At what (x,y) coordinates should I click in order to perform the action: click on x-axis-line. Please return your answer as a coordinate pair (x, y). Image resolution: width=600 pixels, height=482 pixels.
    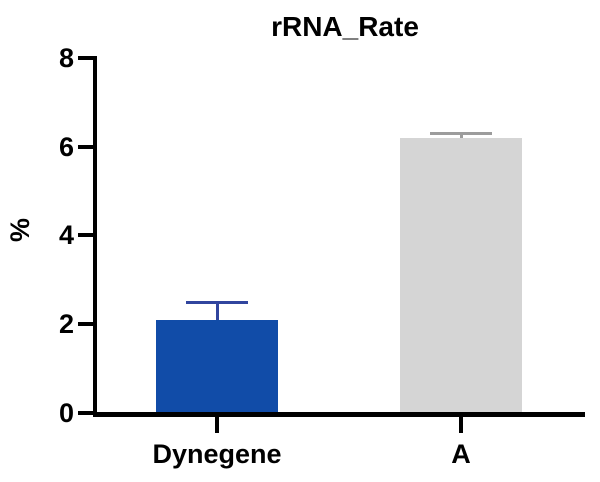
    Looking at the image, I should click on (339, 414).